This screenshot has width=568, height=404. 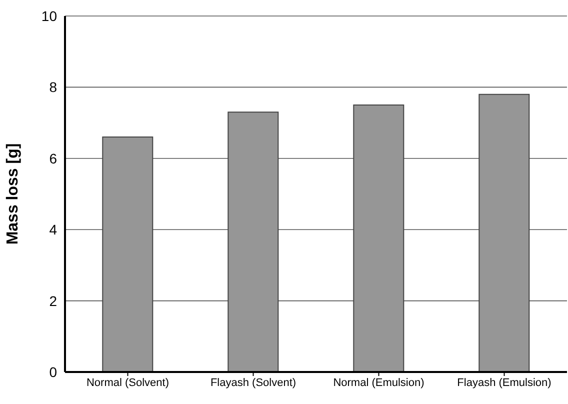 I want to click on y-tick-label: 4, so click(x=53, y=230).